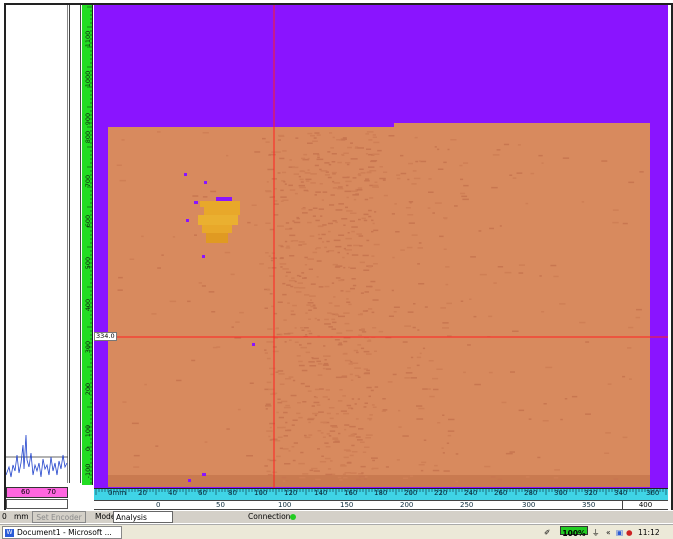  I want to click on horizontal-tick-label: 40, so click(172, 493).